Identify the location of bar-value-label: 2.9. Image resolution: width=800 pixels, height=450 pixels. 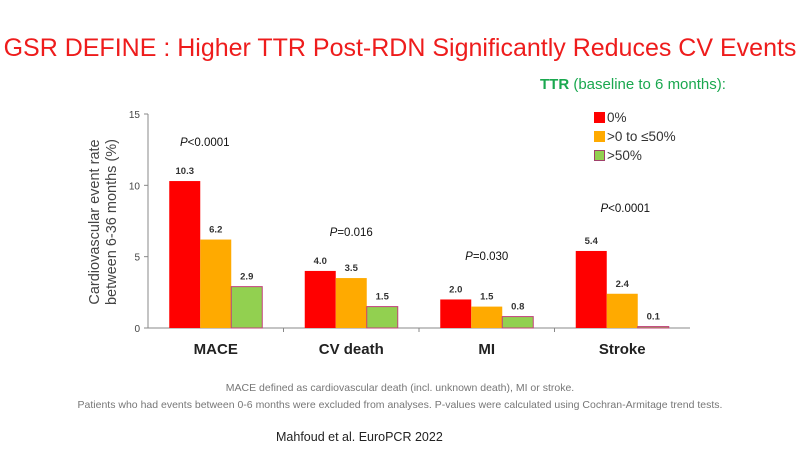
(246, 277).